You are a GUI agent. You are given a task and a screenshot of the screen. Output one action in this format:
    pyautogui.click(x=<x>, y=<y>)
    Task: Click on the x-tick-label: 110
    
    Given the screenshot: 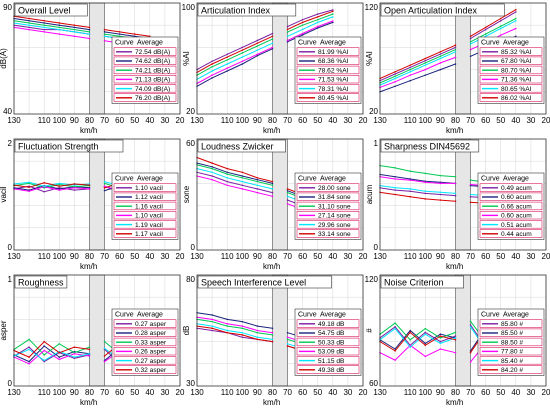 What is the action you would take?
    pyautogui.click(x=227, y=120)
    